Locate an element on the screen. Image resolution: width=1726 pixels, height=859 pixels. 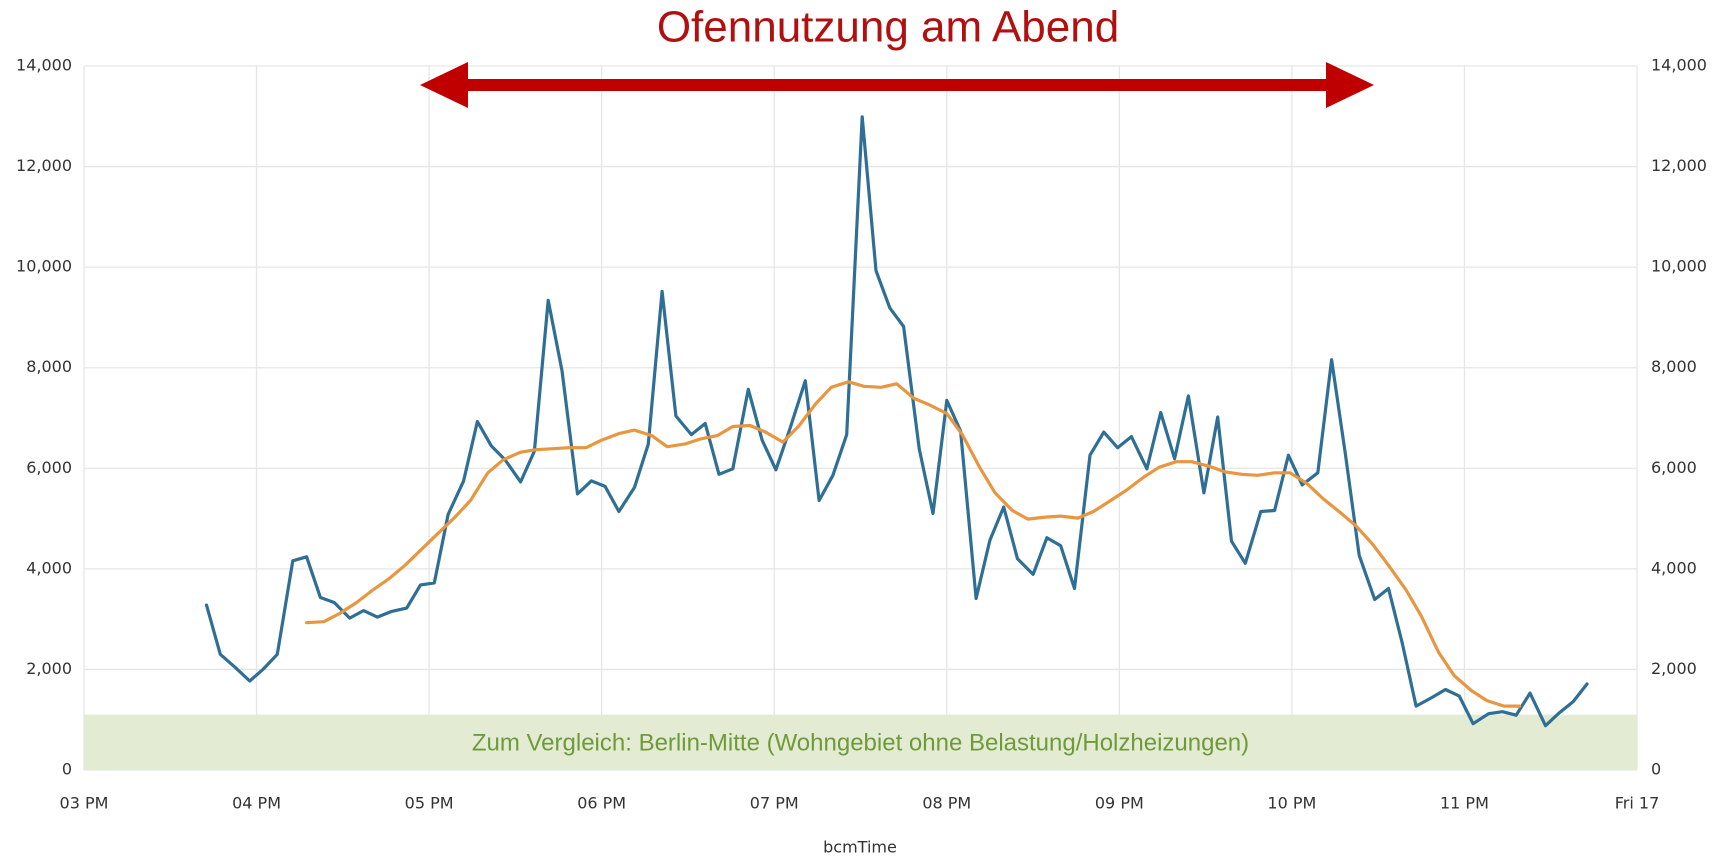
y2-tick-label: 6,000 is located at coordinates (1674, 467).